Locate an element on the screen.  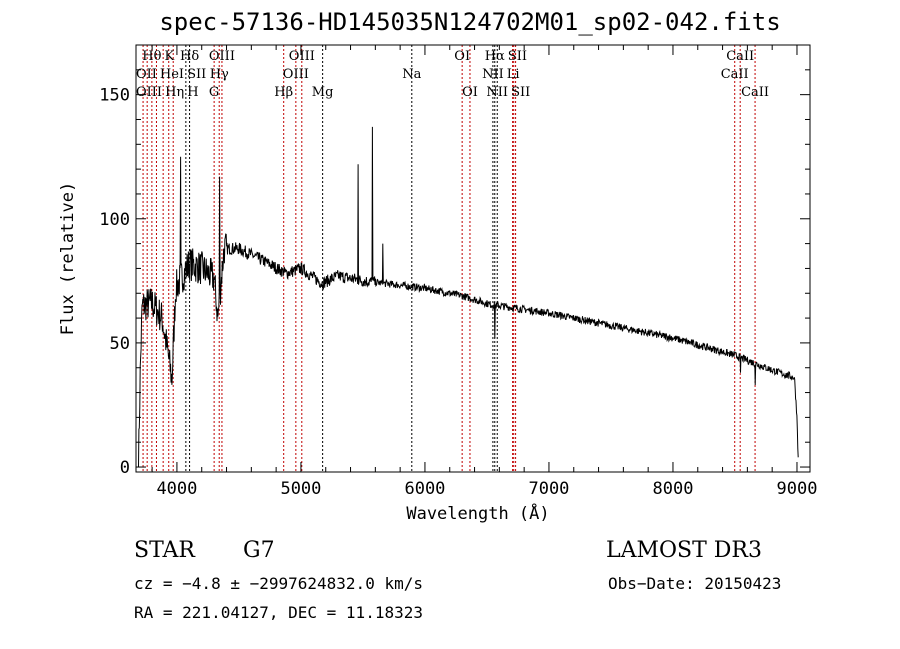
spectral-line-label: Hδ is located at coordinates (189, 56).